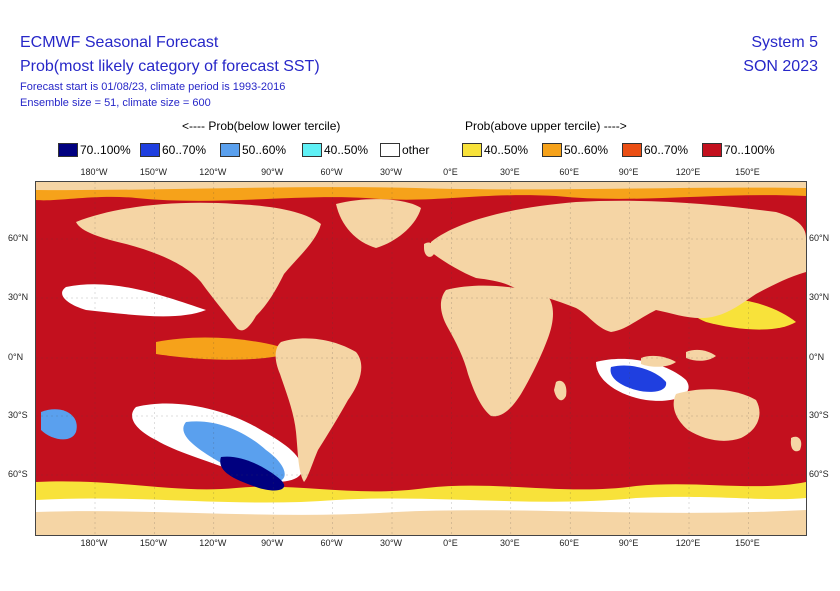 The image size is (840, 591). Describe the element at coordinates (658, 361) in the screenshot. I see `indonesia-islands` at that location.